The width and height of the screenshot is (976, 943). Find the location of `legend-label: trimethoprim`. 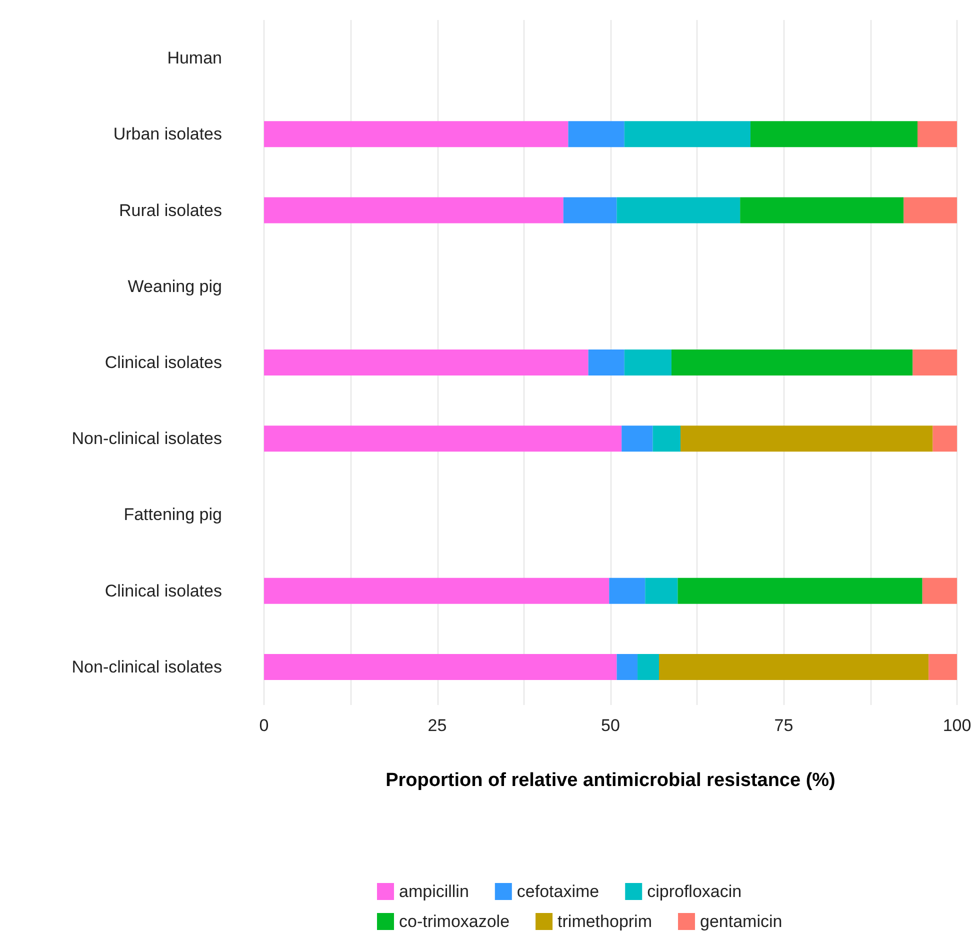

legend-label: trimethoprim is located at coordinates (605, 921).